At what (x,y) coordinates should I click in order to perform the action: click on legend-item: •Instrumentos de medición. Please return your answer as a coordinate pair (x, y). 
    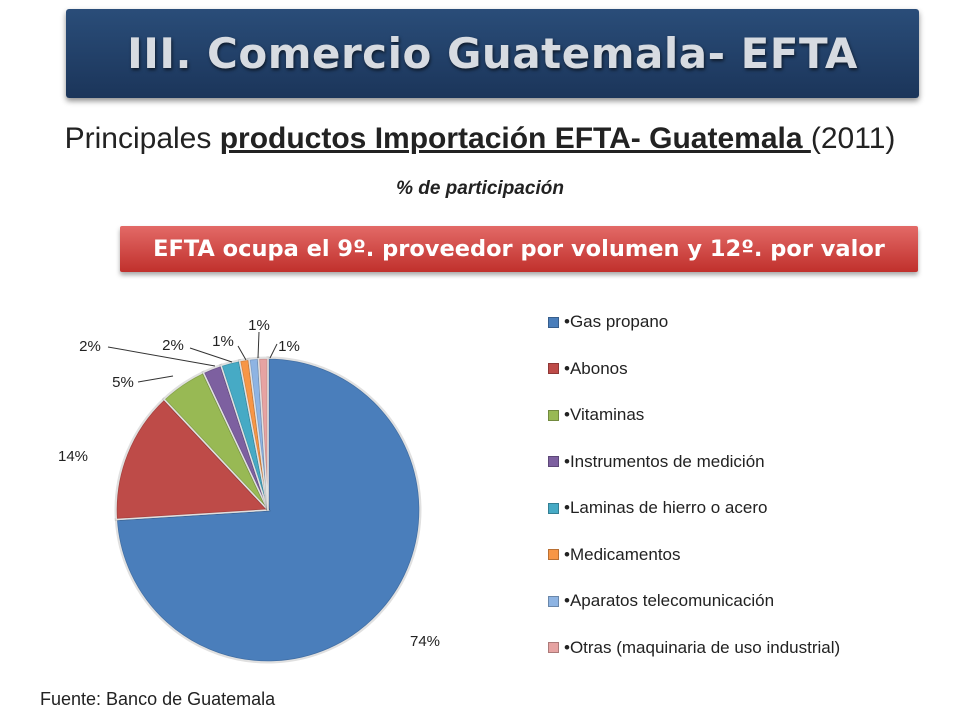
    Looking at the image, I should click on (656, 462).